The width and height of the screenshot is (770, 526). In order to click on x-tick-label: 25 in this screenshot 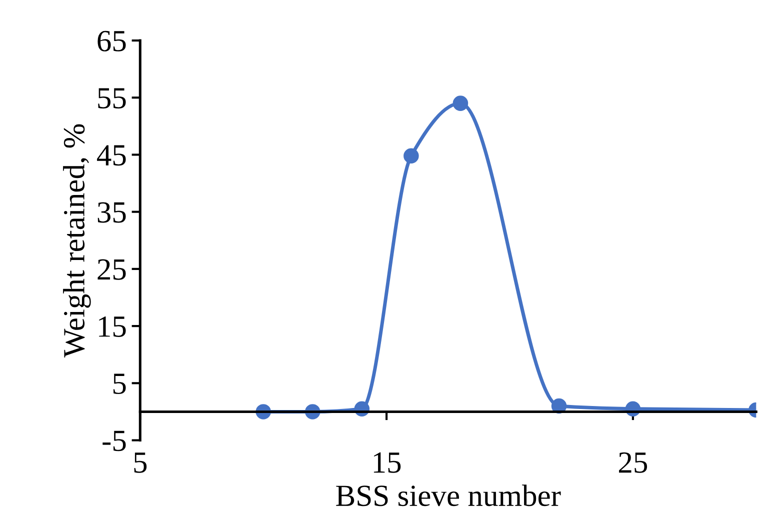, I will do `click(633, 462)`.